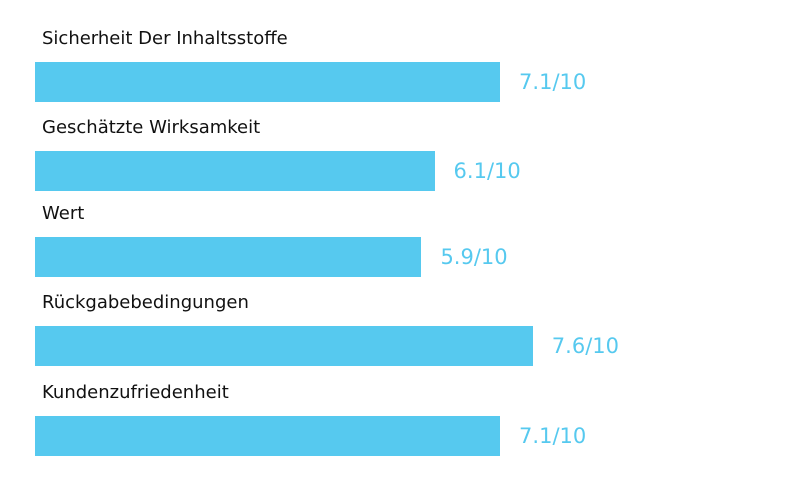 The width and height of the screenshot is (800, 500). Describe the element at coordinates (135, 392) in the screenshot. I see `category-label: Kundenzufriedenheit` at that location.